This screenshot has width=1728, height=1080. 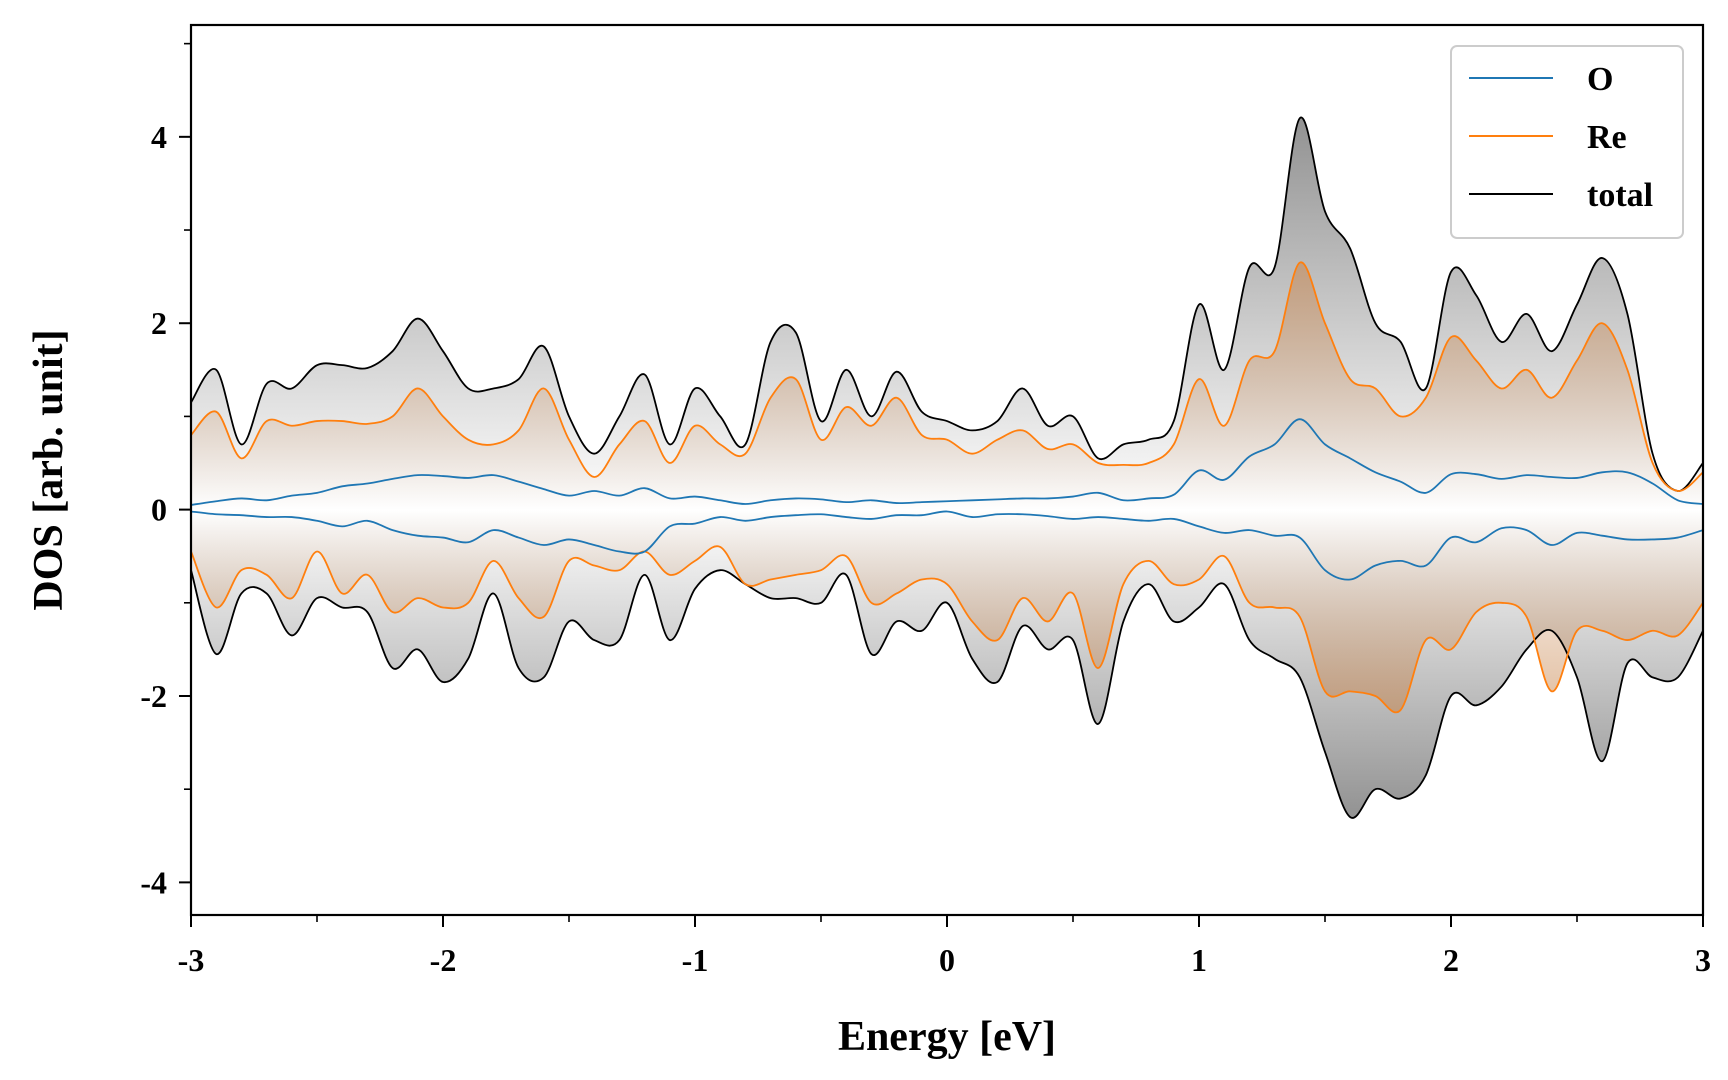 What do you see at coordinates (947, 545) in the screenshot?
I see `series-line-o-spin-down` at bounding box center [947, 545].